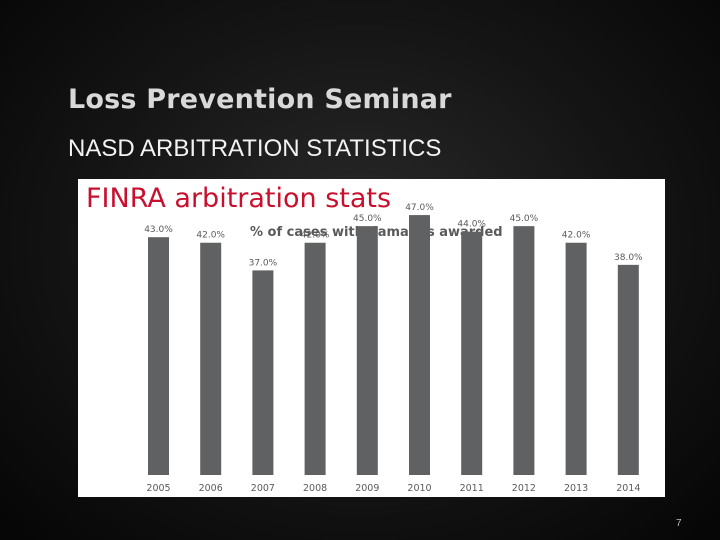 This screenshot has height=540, width=720. I want to click on x-tick-label-2010: 2010, so click(419, 488).